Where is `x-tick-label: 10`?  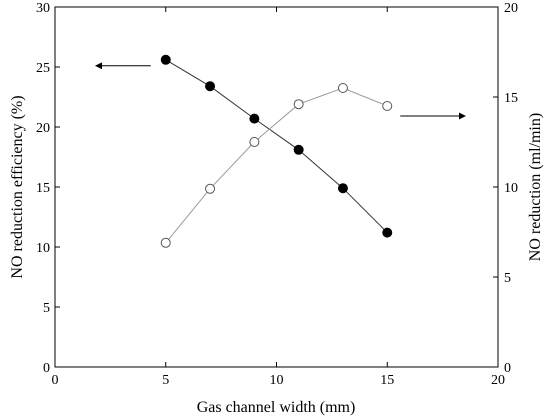
x-tick-label: 10 is located at coordinates (277, 380).